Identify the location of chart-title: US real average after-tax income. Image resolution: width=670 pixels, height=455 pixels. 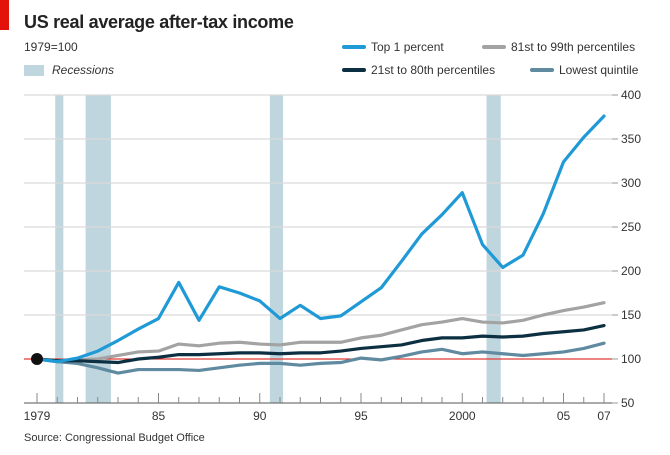
(159, 22).